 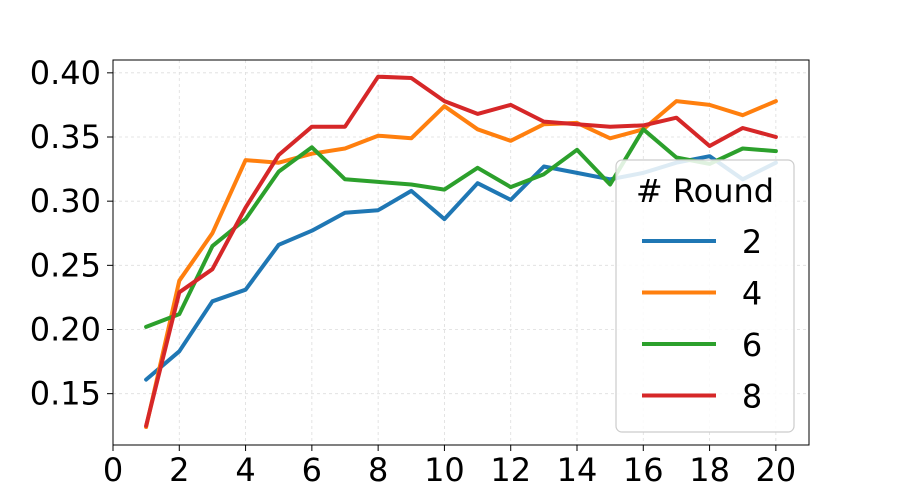 I want to click on x-tick-label: 12, so click(x=510, y=470).